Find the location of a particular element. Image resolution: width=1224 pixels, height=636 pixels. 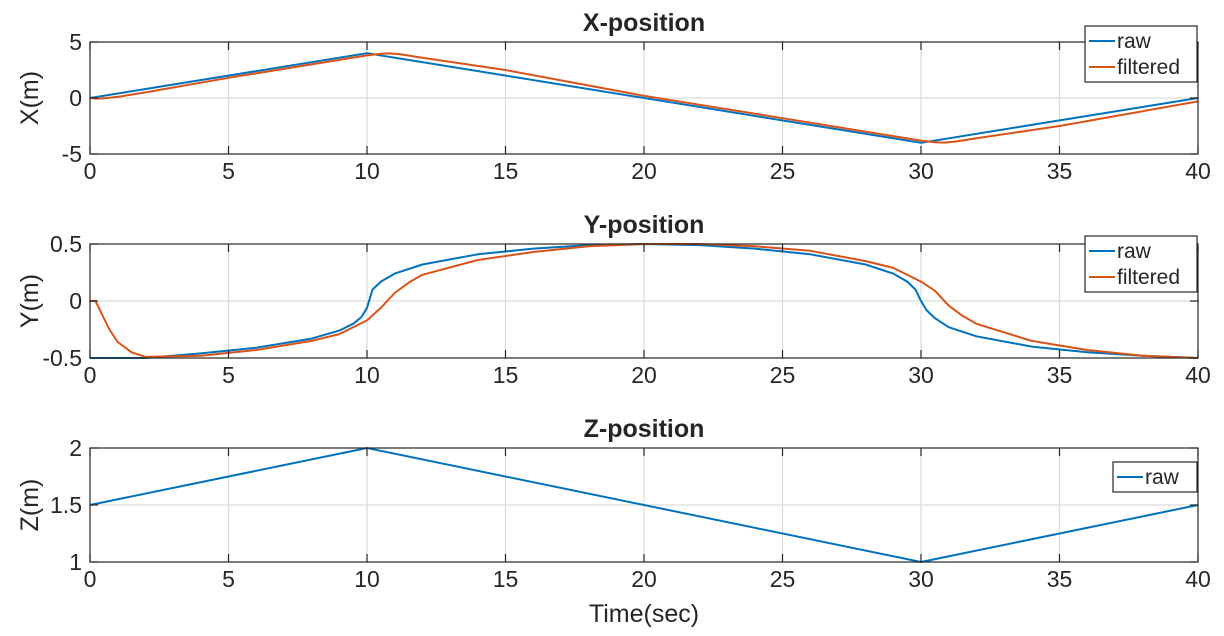

y-tick-label: 2 is located at coordinates (75, 448).